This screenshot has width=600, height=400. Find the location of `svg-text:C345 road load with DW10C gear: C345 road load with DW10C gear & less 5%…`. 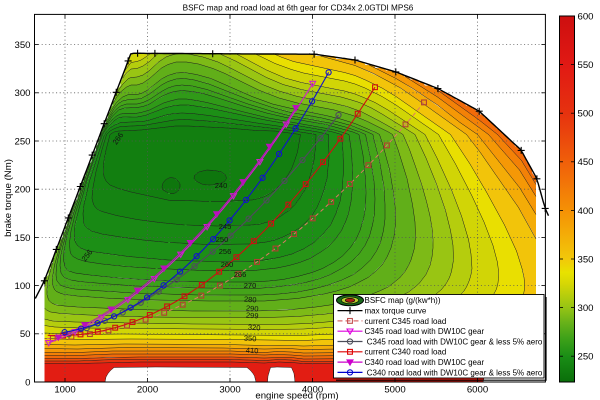

svg-text:C345 road load with DW10C gear: C345 road load with DW10C gear & less 5%… is located at coordinates (454, 341).